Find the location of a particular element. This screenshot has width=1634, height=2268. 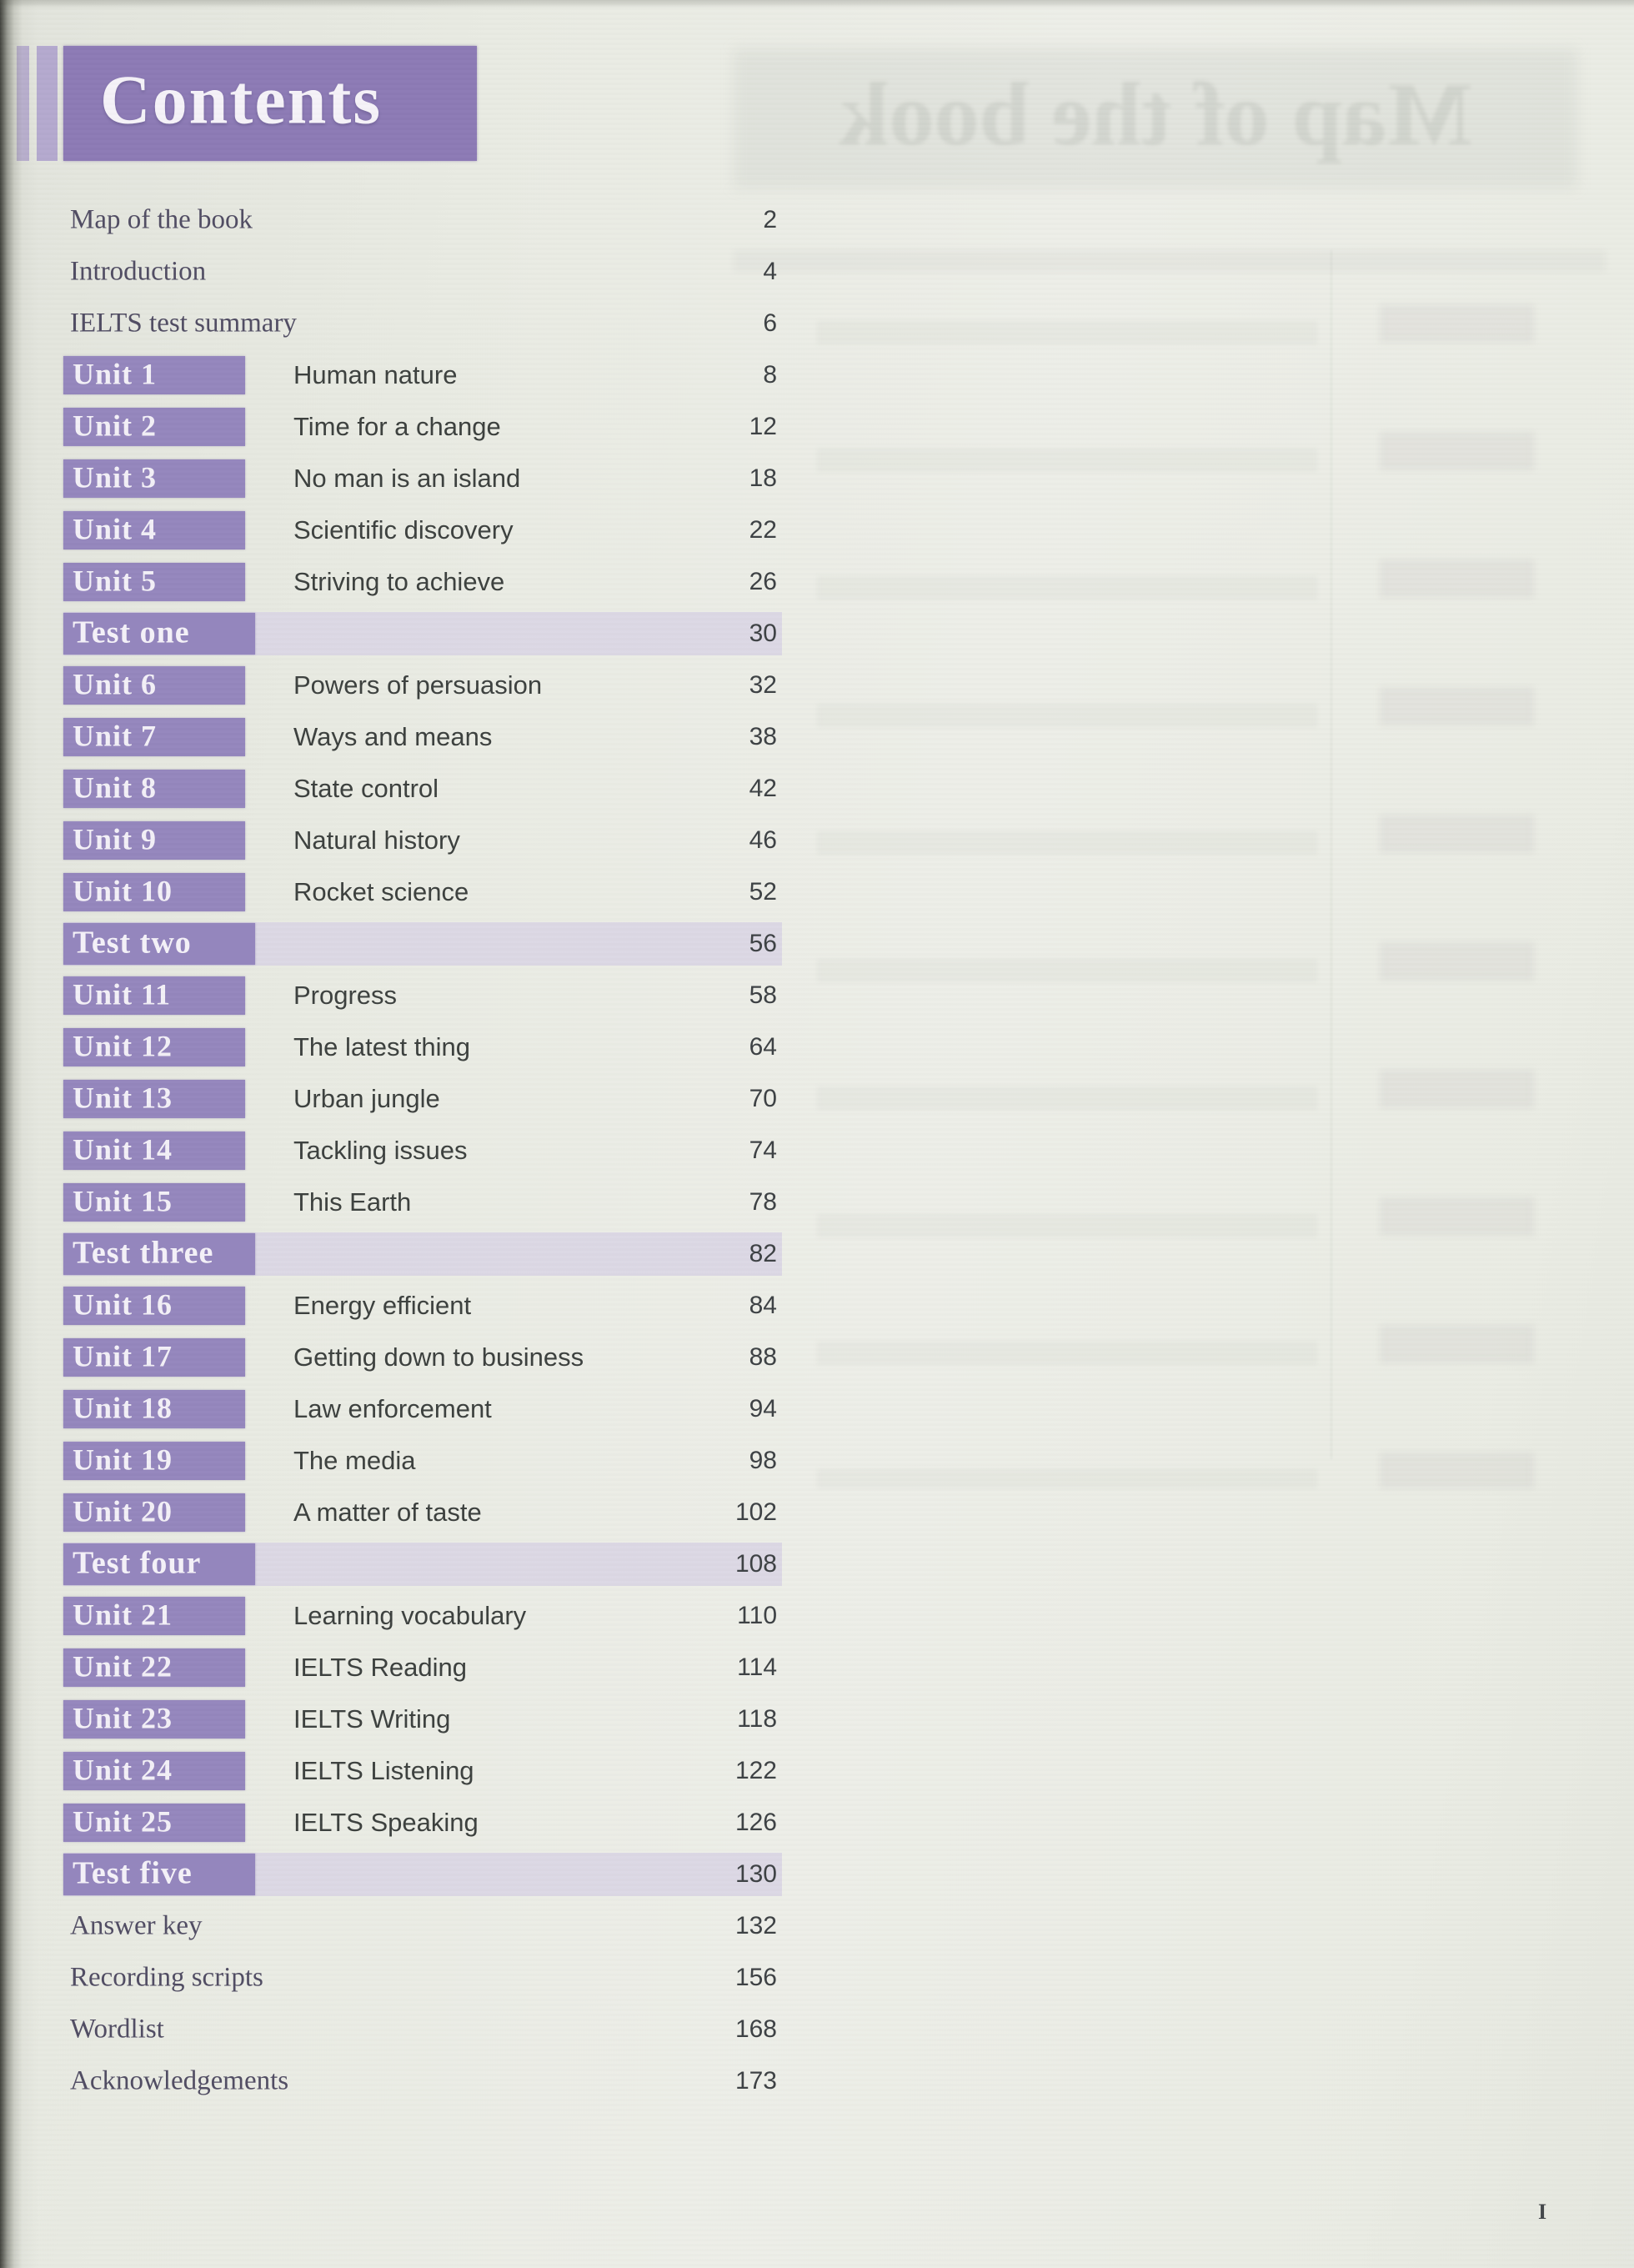

toc-row: Introduction 4 is located at coordinates (423, 272).